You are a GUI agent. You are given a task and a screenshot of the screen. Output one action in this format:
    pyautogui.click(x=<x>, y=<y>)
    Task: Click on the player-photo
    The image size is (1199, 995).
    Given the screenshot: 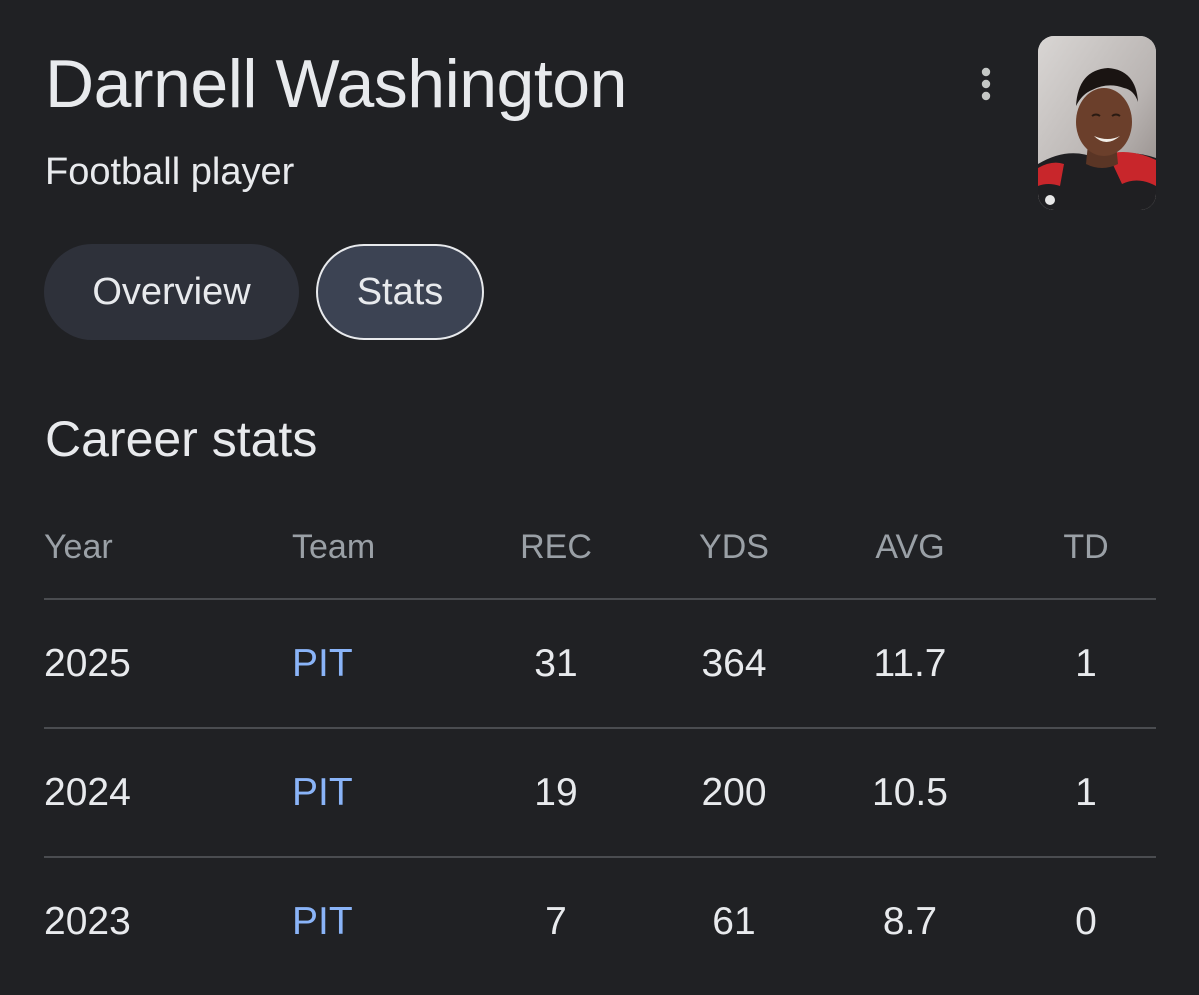 What is the action you would take?
    pyautogui.click(x=1097, y=123)
    